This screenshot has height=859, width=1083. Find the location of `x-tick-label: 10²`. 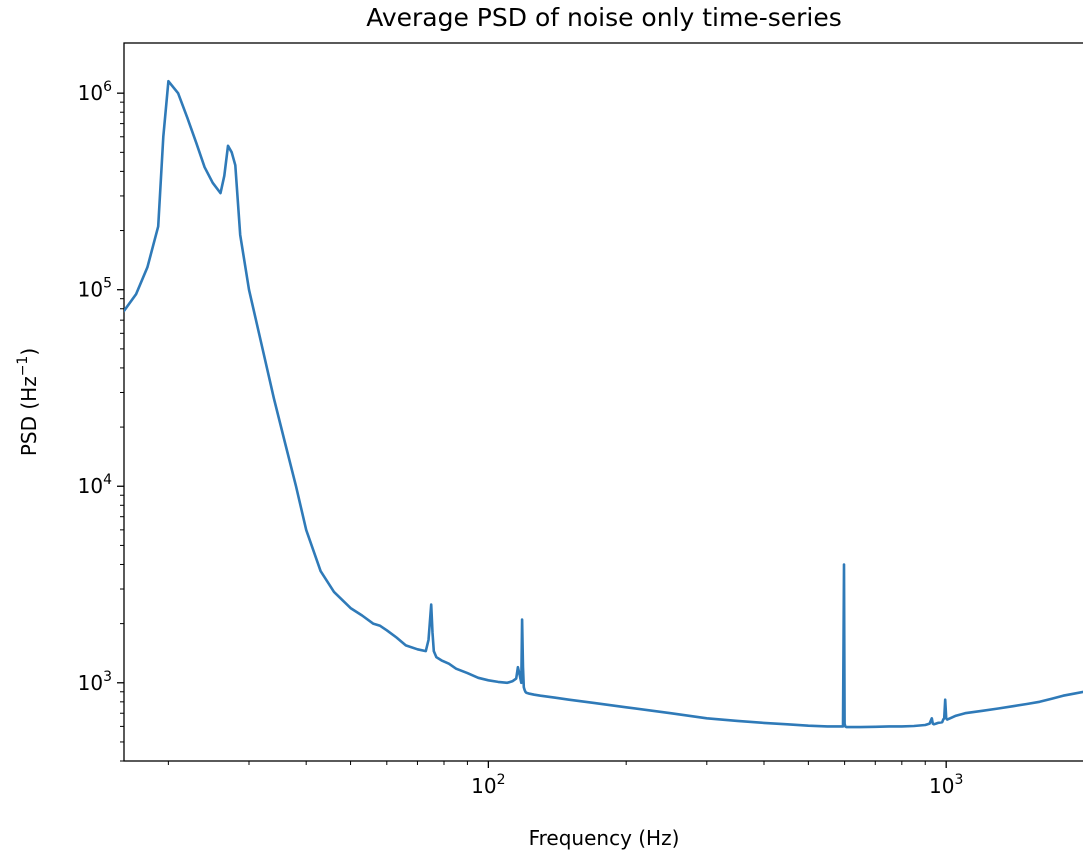

x-tick-label: 10² is located at coordinates (488, 785).